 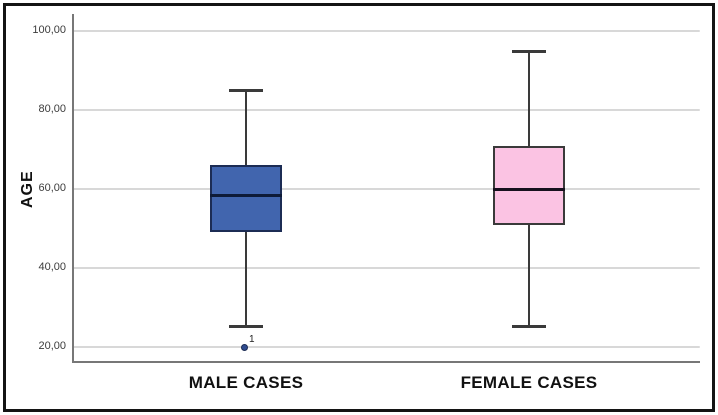 What do you see at coordinates (52, 267) in the screenshot?
I see `y-tick-label: 40,00` at bounding box center [52, 267].